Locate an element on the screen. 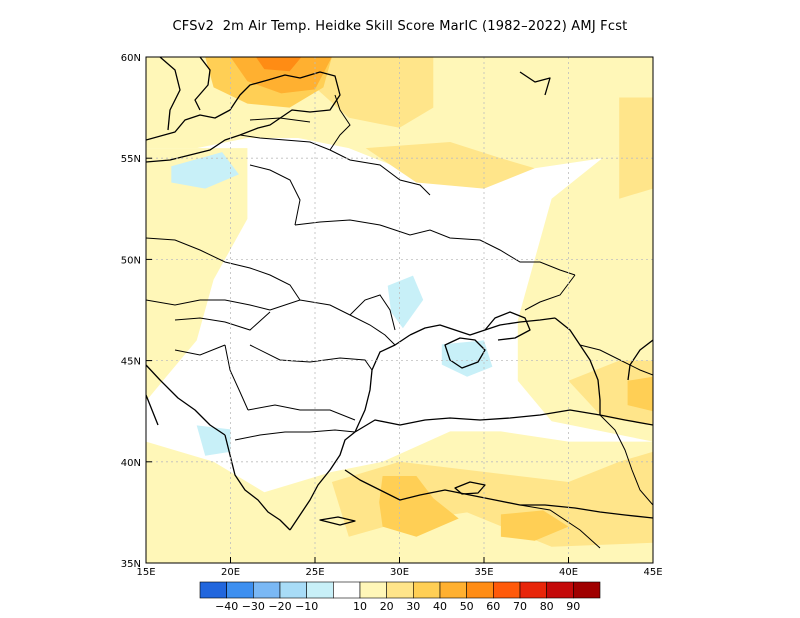 The width and height of the screenshot is (800, 618). coast-azov is located at coordinates (507, 326).